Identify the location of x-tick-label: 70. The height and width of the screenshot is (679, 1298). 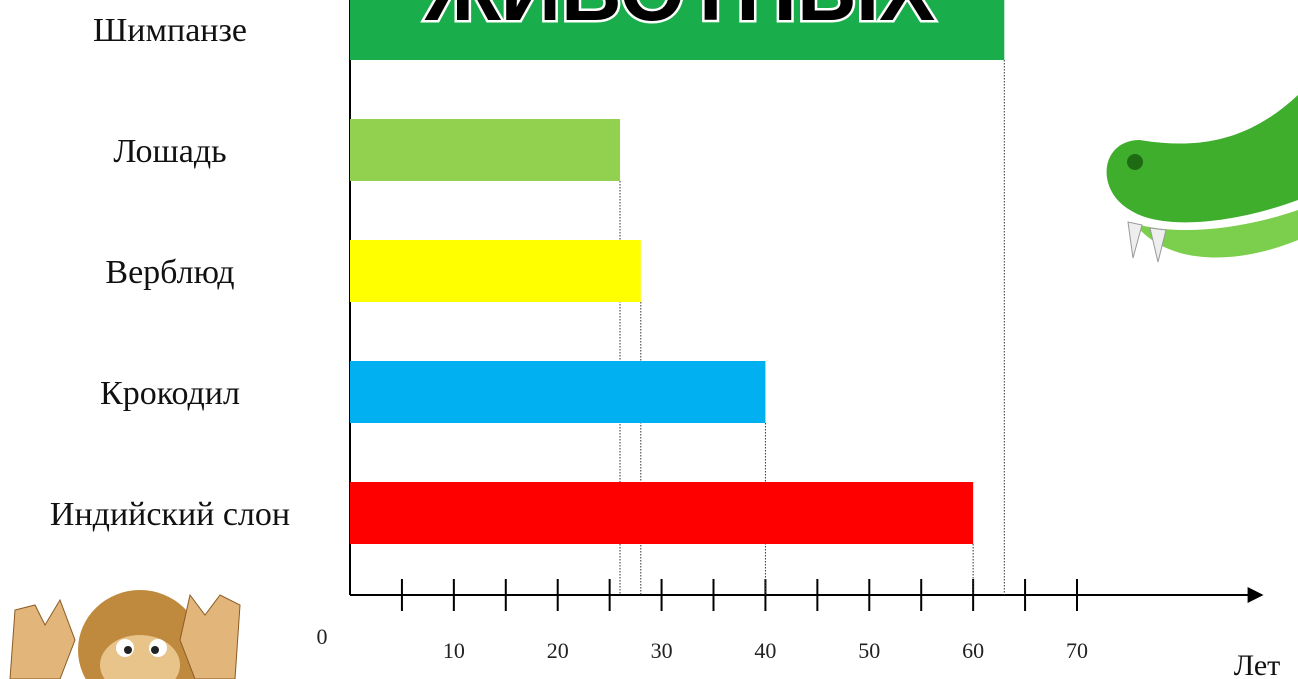
(1077, 650).